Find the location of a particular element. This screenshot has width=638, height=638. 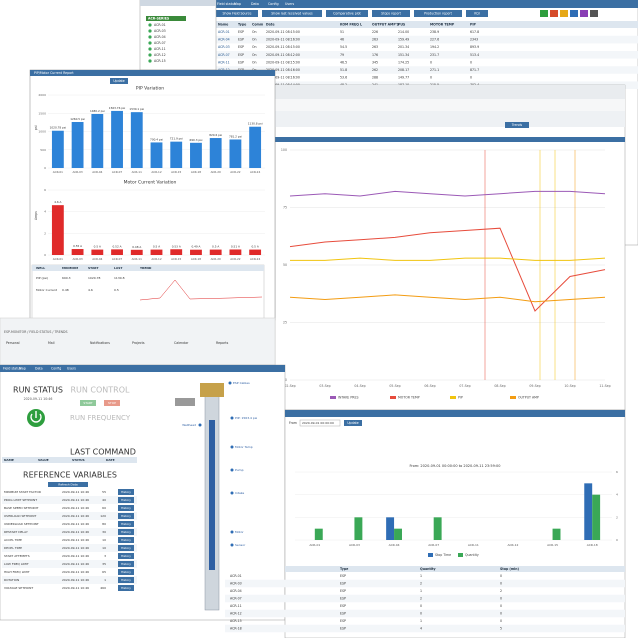

bookmark: Reports is located at coordinates (222, 343).